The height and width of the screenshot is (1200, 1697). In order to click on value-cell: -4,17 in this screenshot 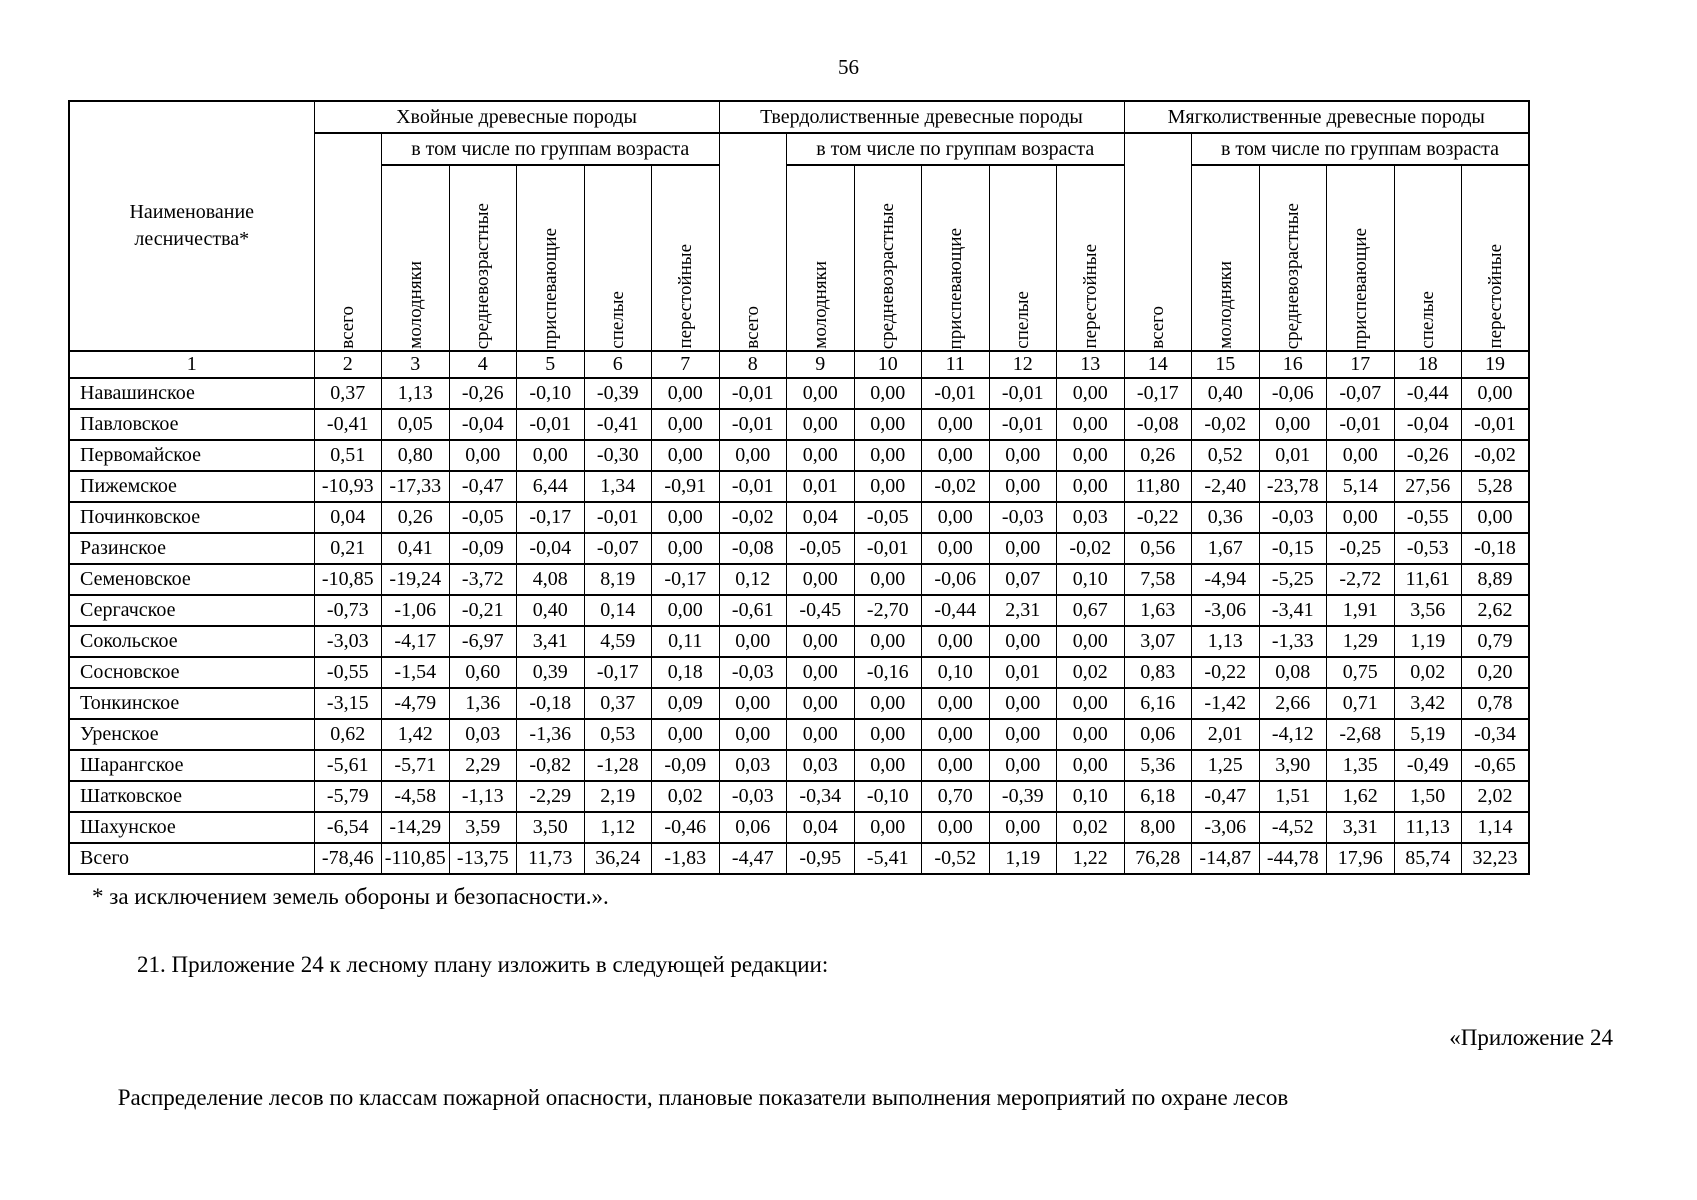, I will do `click(415, 641)`.